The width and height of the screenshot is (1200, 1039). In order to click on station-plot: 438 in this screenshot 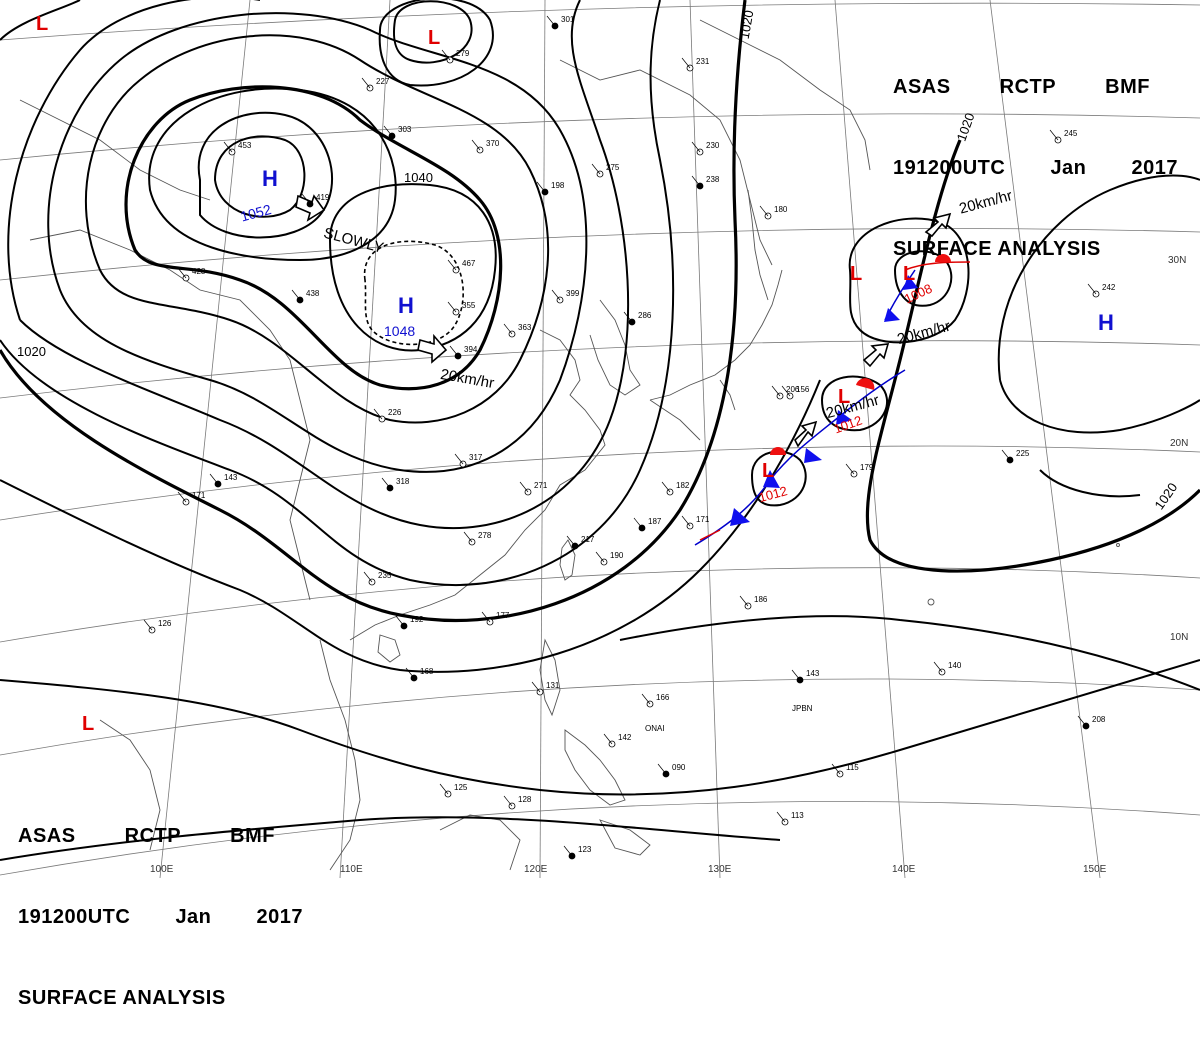, I will do `click(305, 296)`.